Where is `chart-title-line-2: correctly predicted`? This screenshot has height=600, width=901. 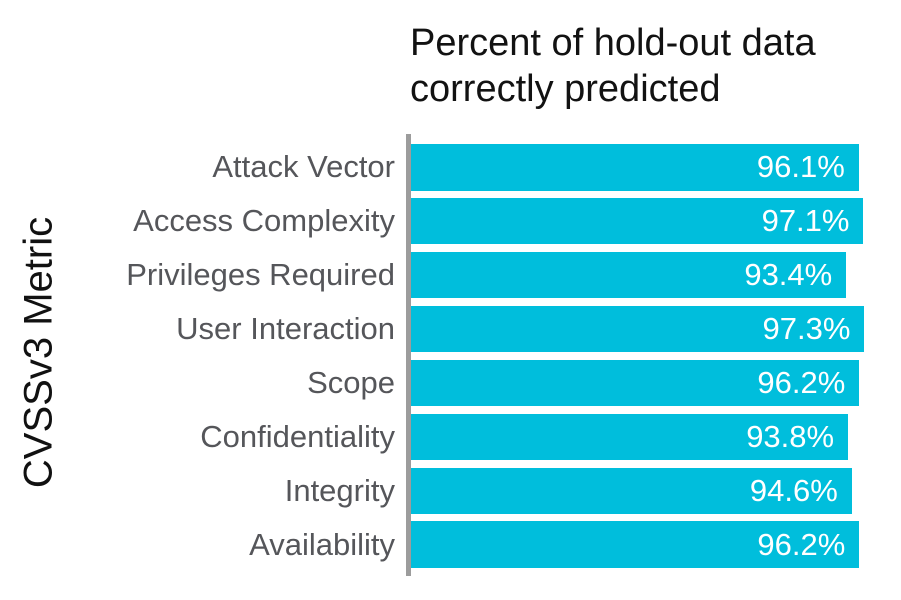 chart-title-line-2: correctly predicted is located at coordinates (565, 89).